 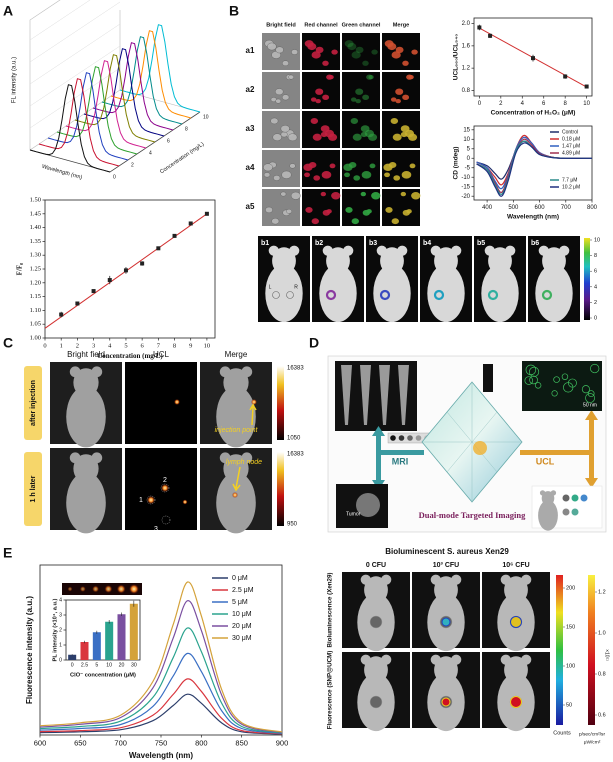 I want to click on y-tick-label: 1.50, so click(x=35, y=199).